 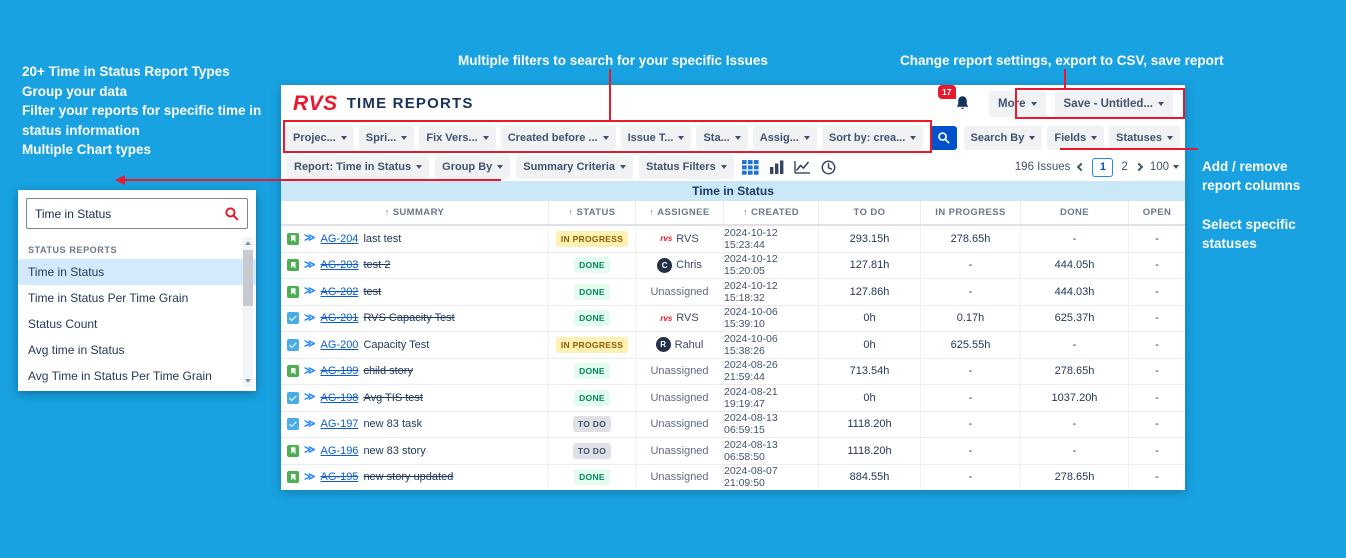 I want to click on report-type-option: Time in Status, so click(x=137, y=272).